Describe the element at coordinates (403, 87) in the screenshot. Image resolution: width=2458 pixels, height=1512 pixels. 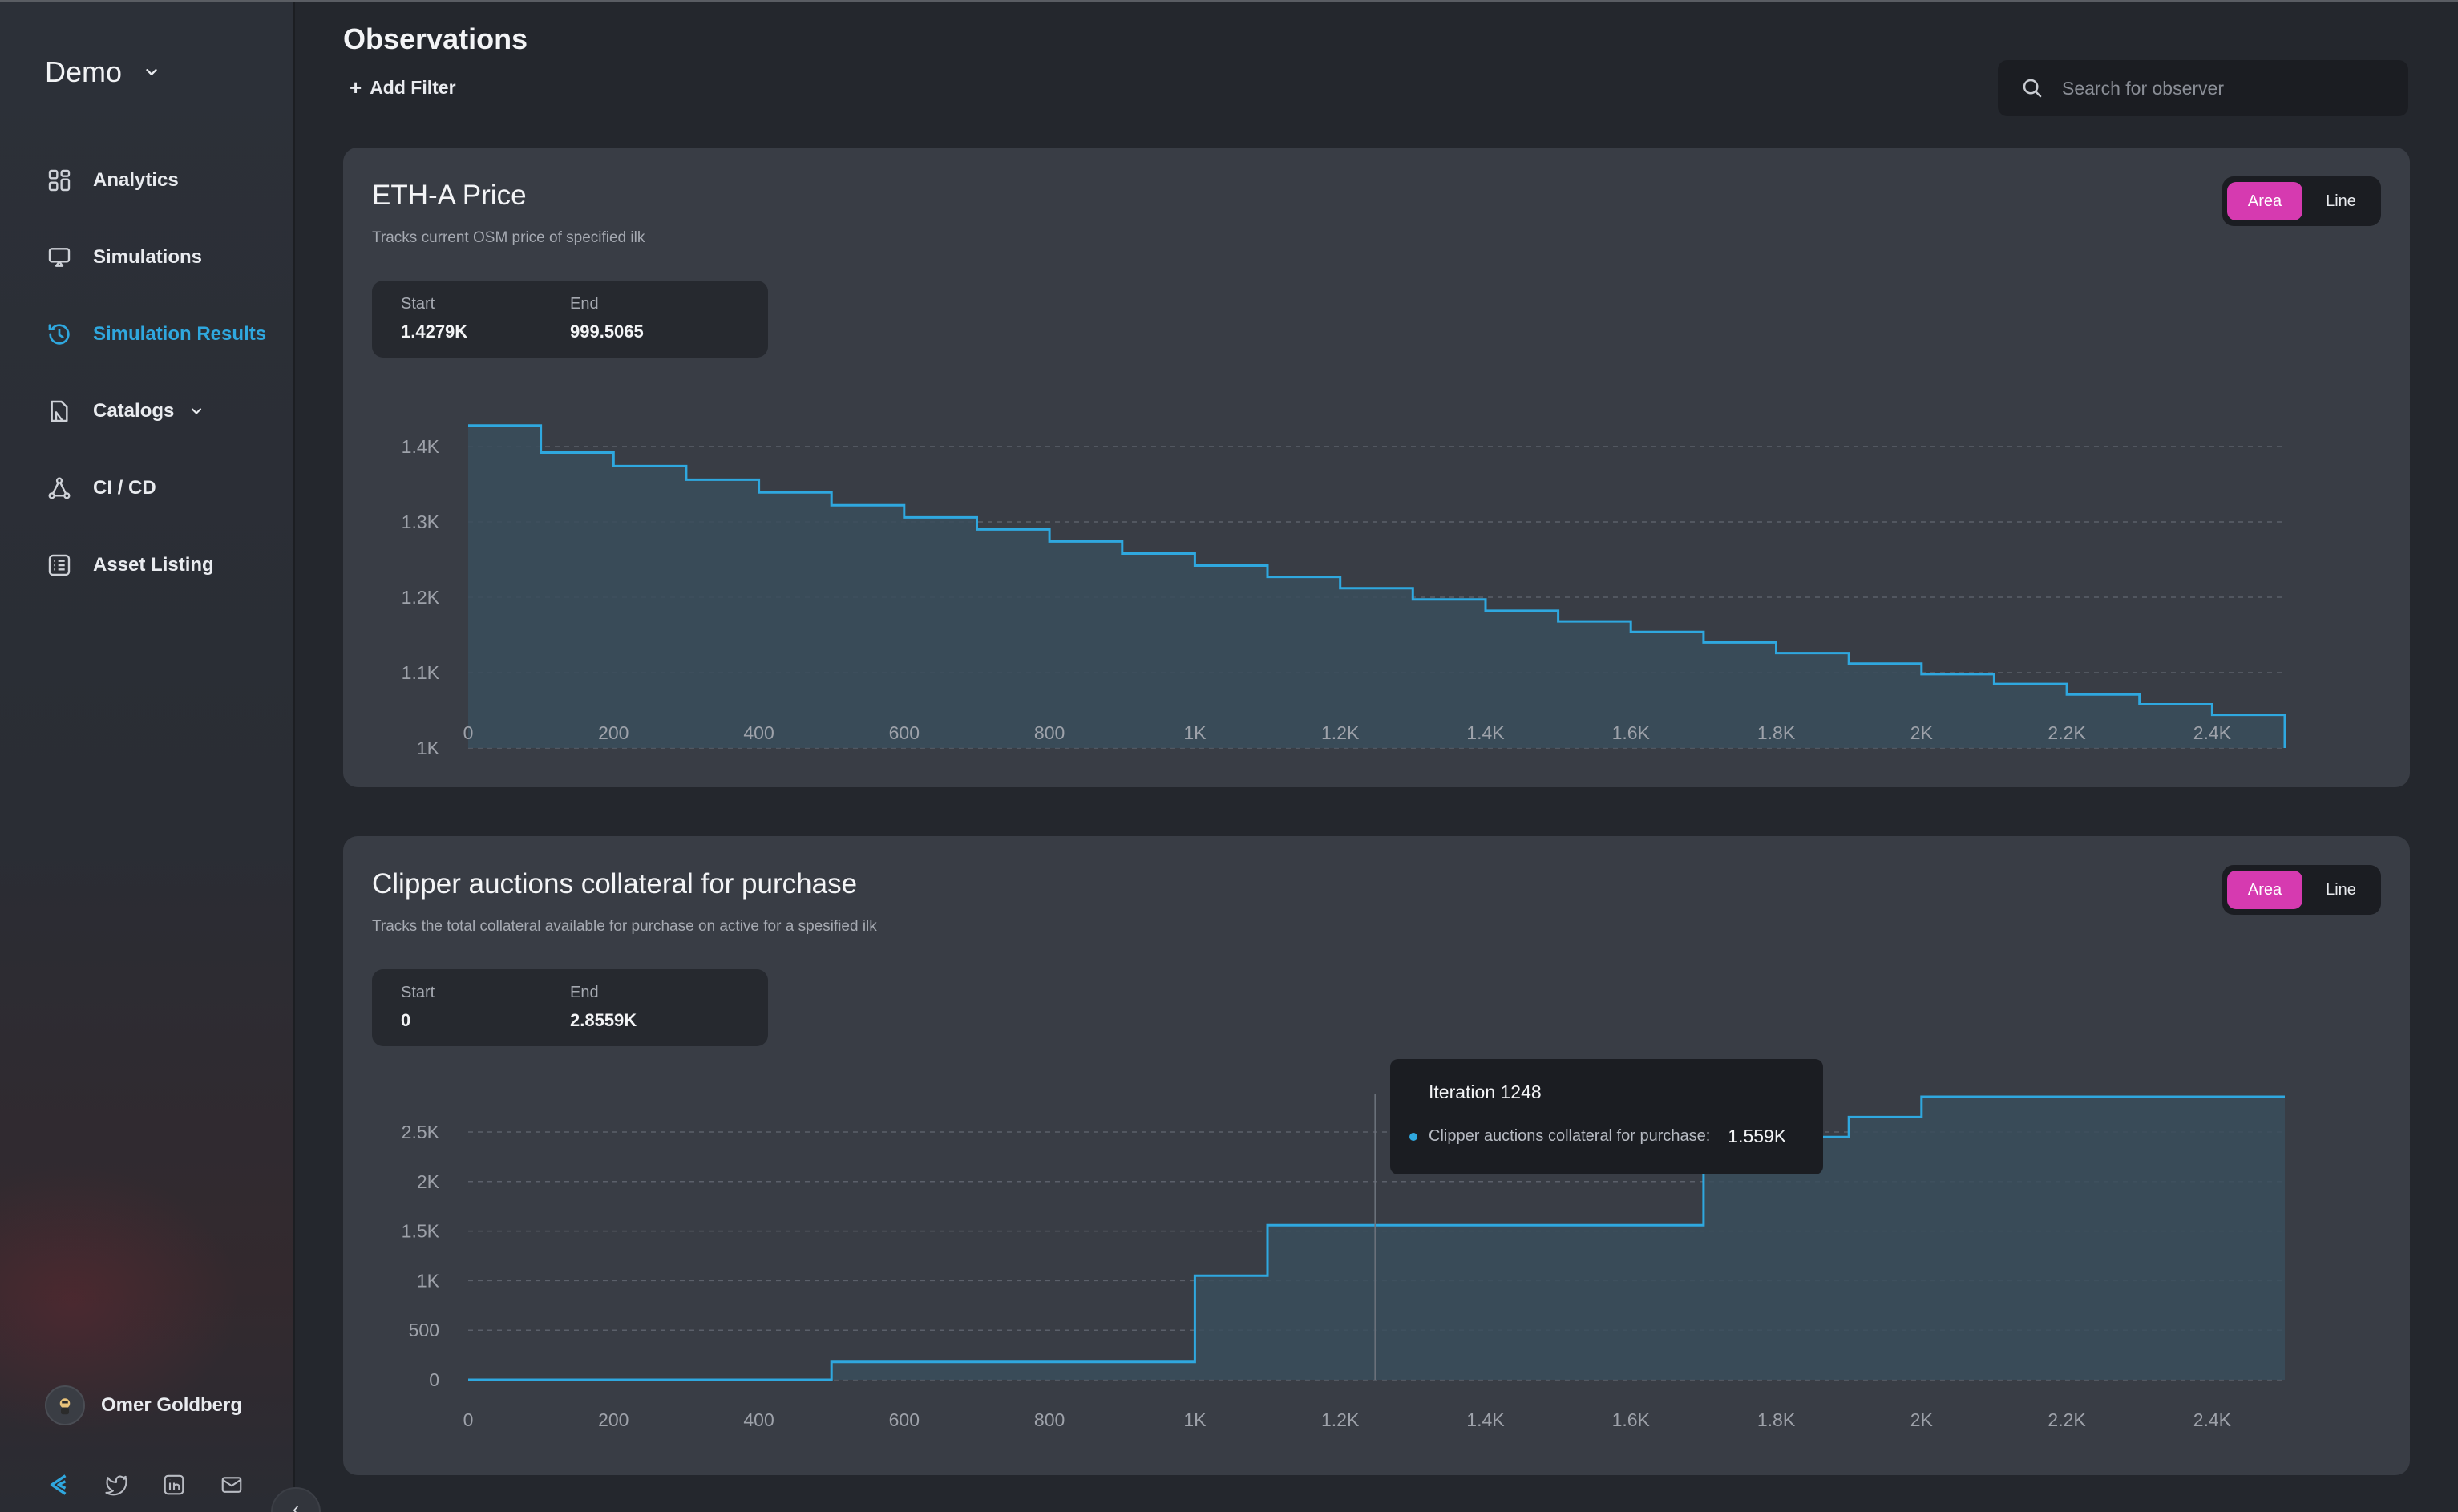
I see `add-filter-button: + Add Filter` at that location.